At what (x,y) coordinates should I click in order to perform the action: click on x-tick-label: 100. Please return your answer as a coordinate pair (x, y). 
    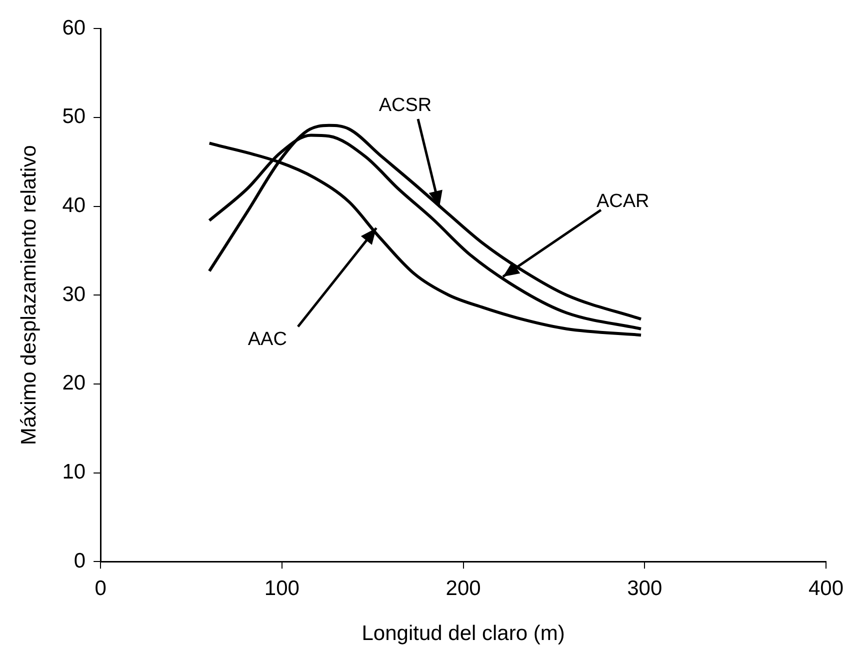
    Looking at the image, I should click on (282, 588).